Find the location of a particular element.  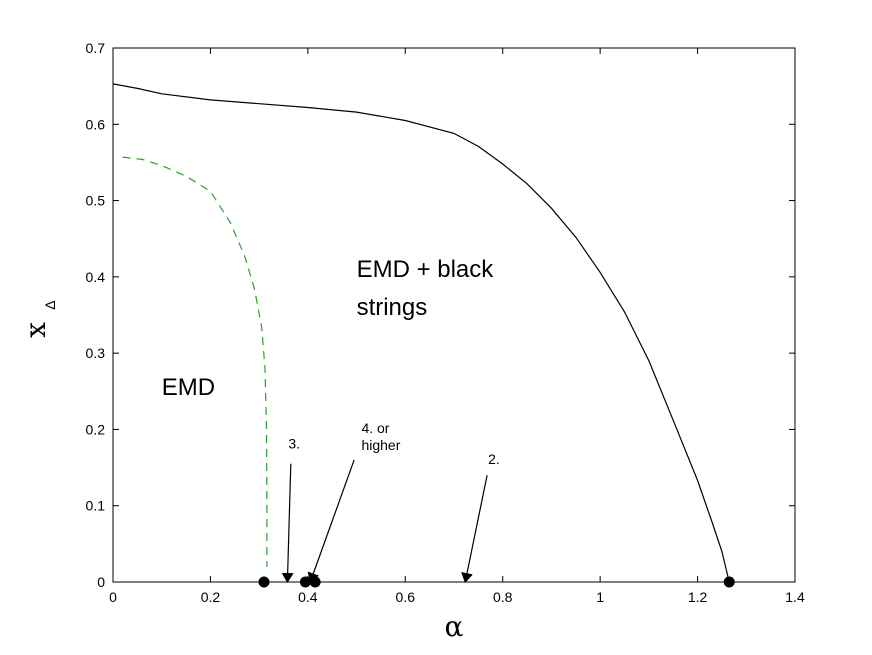

y-axis-label-sub: Δ is located at coordinates (50, 304).